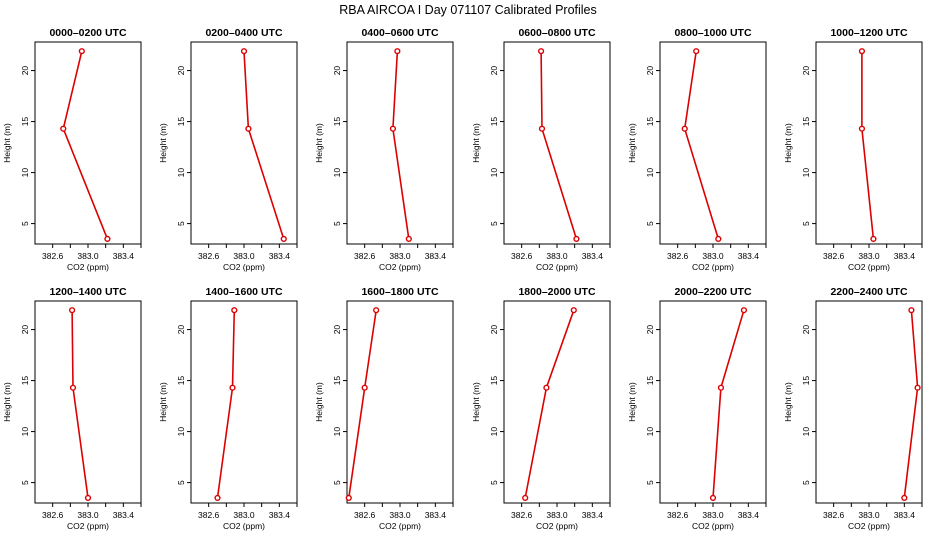 The height and width of the screenshot is (545, 936). What do you see at coordinates (712, 292) in the screenshot?
I see `panel-title: 2000–2200 UTC` at bounding box center [712, 292].